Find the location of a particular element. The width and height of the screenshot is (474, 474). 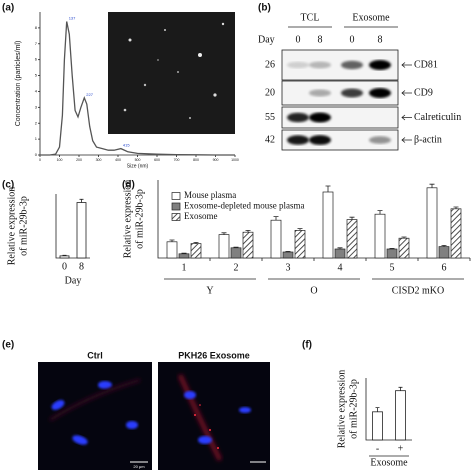

y-tick-label: 5 is located at coordinates (36, 75).